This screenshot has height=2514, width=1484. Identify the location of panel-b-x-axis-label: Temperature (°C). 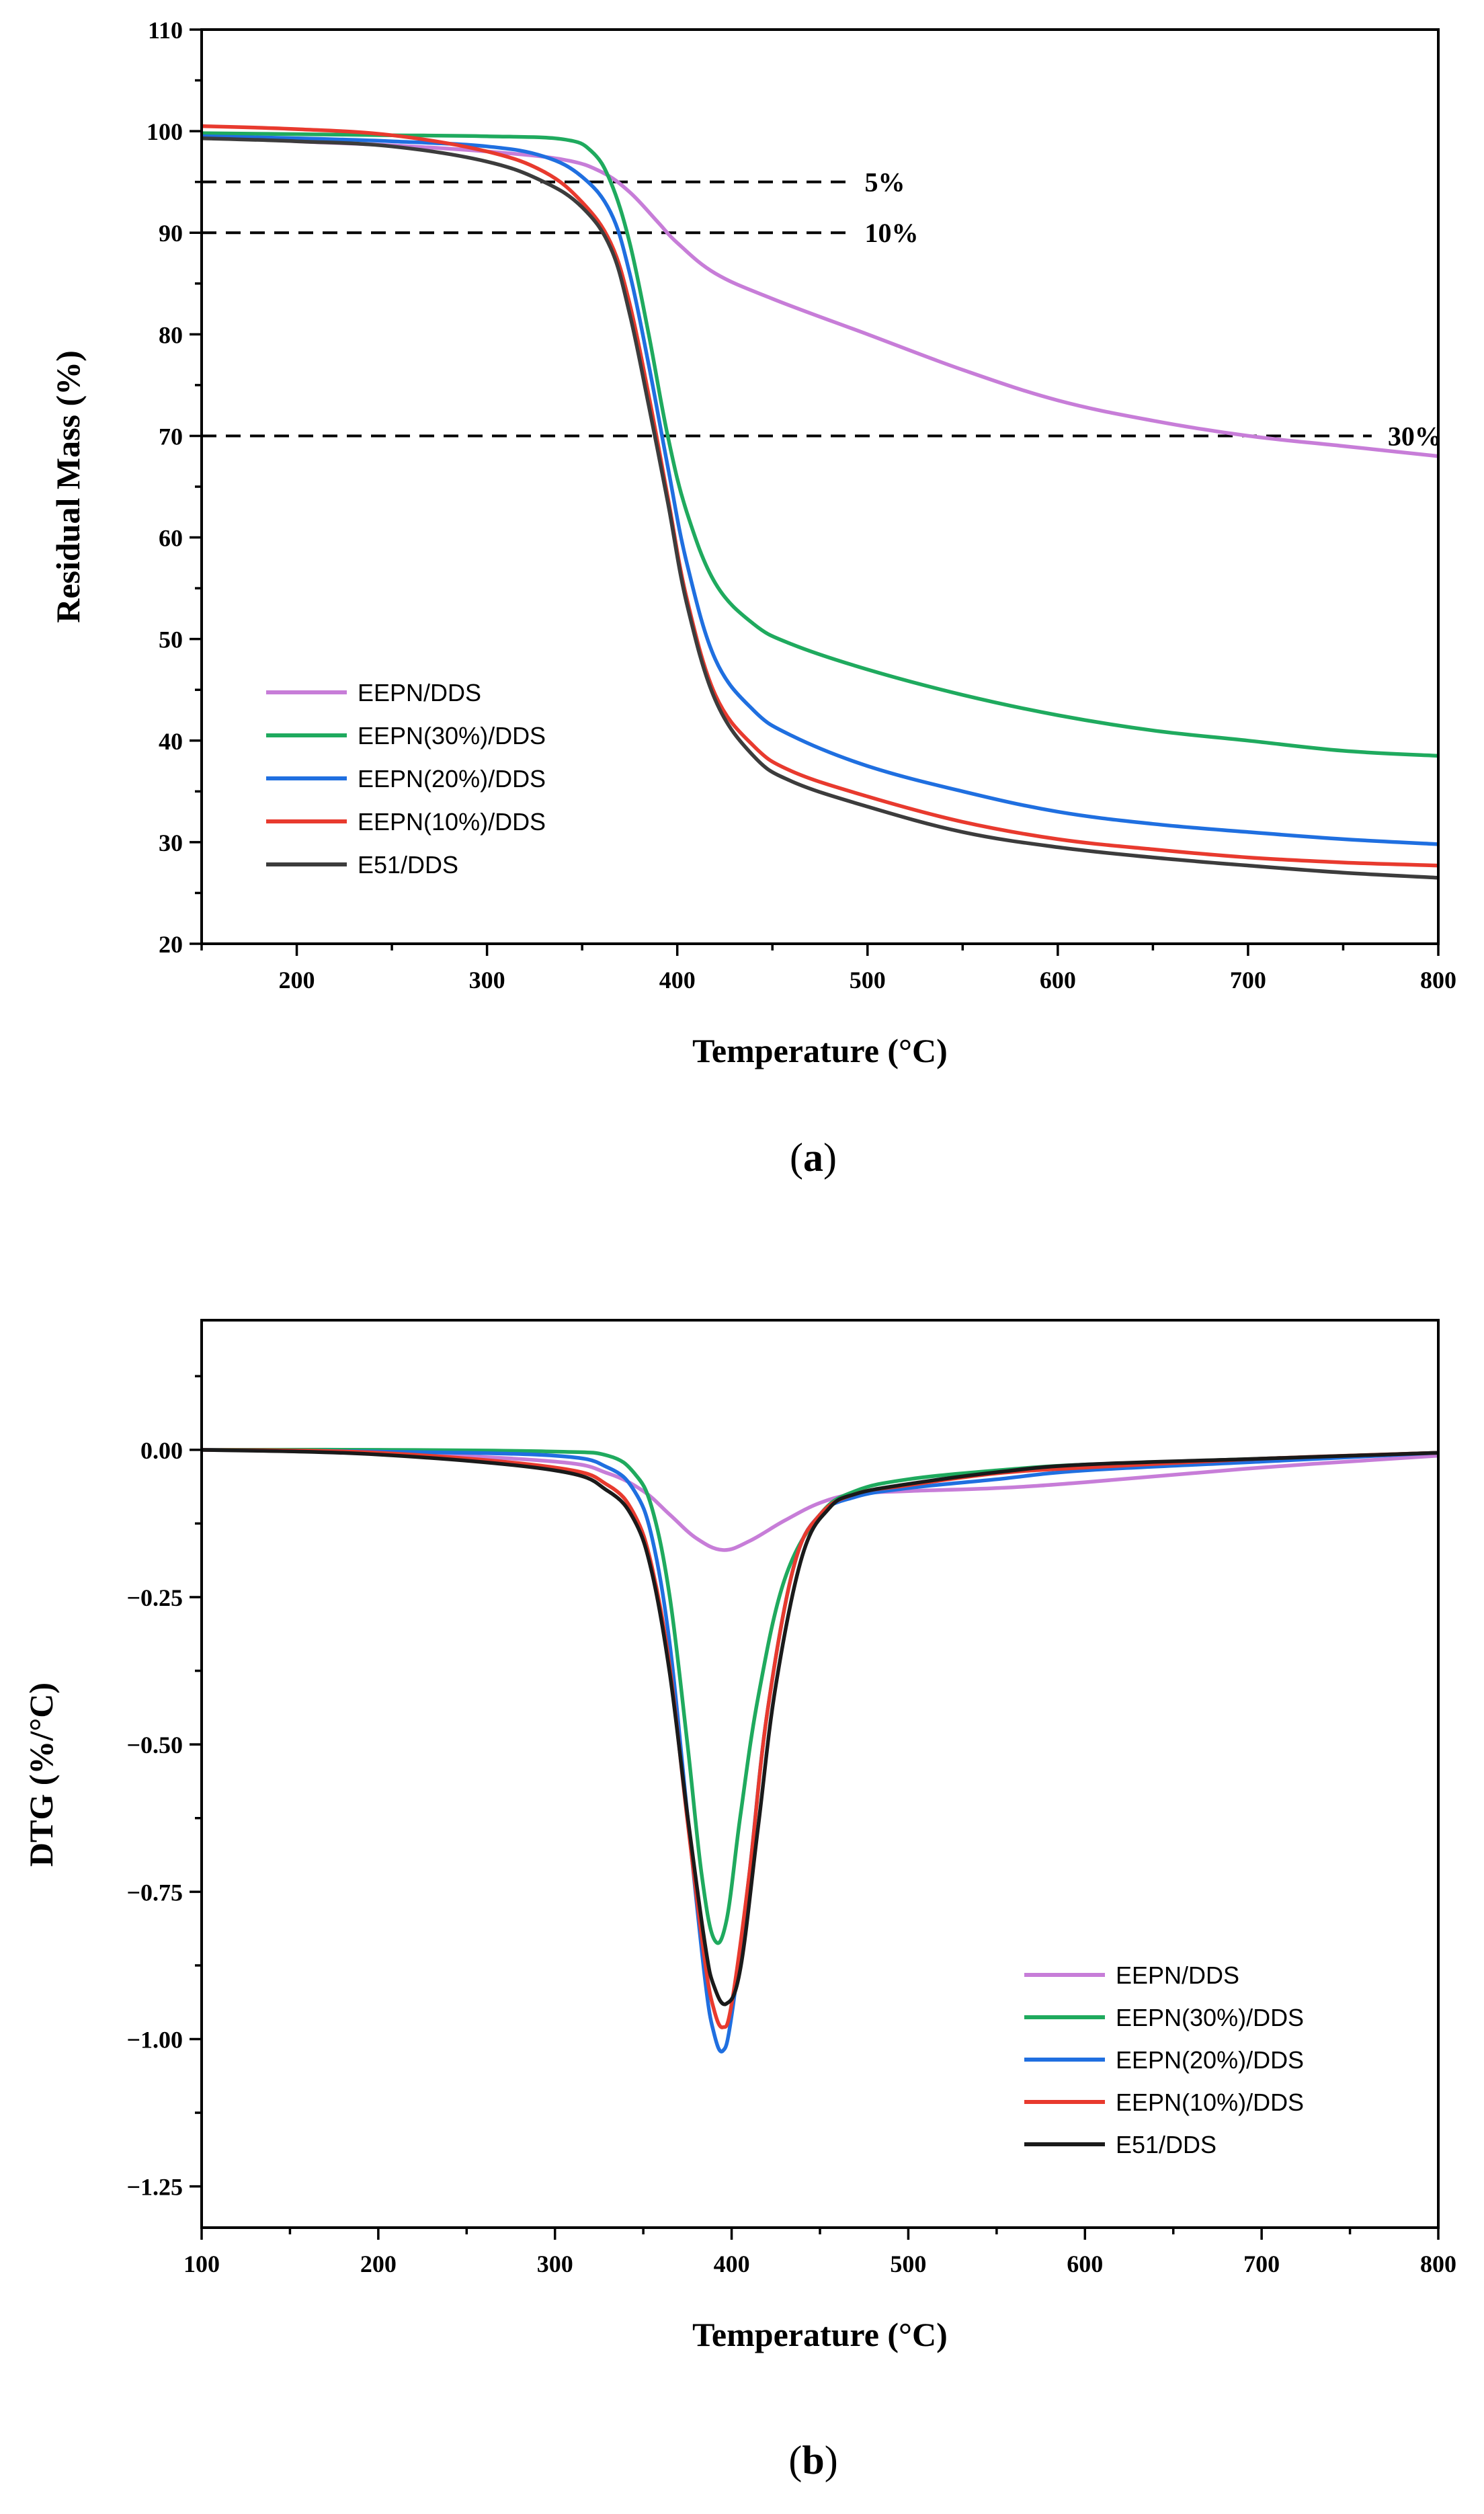
(820, 2334).